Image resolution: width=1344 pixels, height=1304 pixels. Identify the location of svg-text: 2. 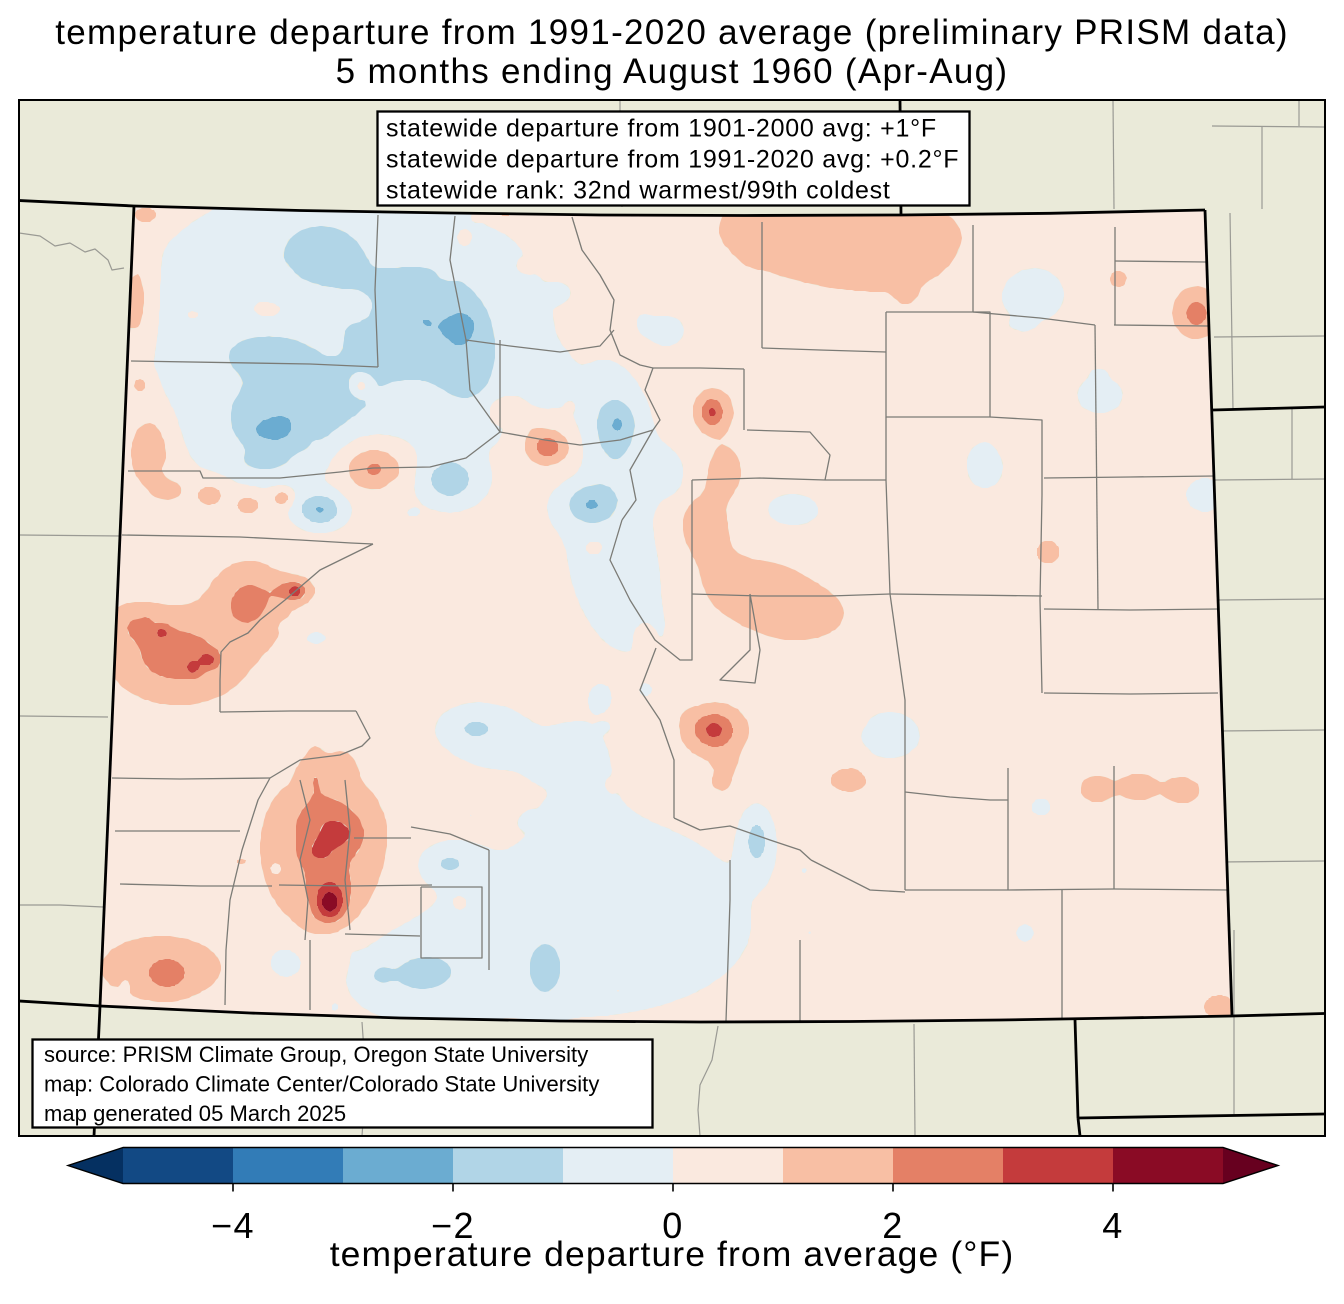
(893, 1225).